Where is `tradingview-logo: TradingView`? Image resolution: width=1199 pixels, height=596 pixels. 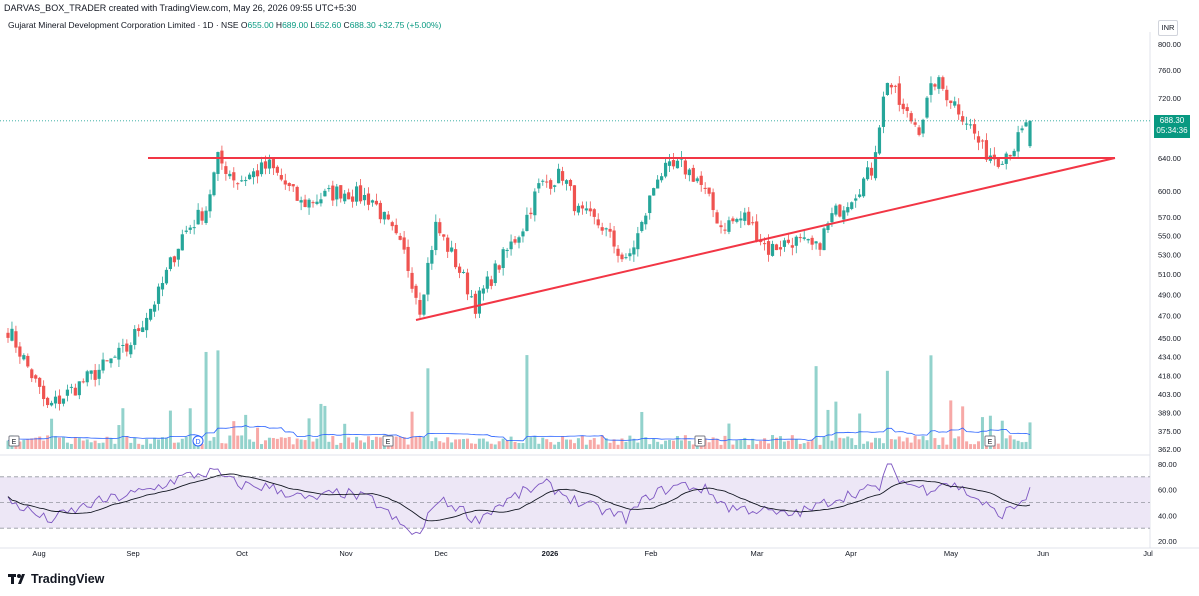 tradingview-logo: TradingView is located at coordinates (56, 579).